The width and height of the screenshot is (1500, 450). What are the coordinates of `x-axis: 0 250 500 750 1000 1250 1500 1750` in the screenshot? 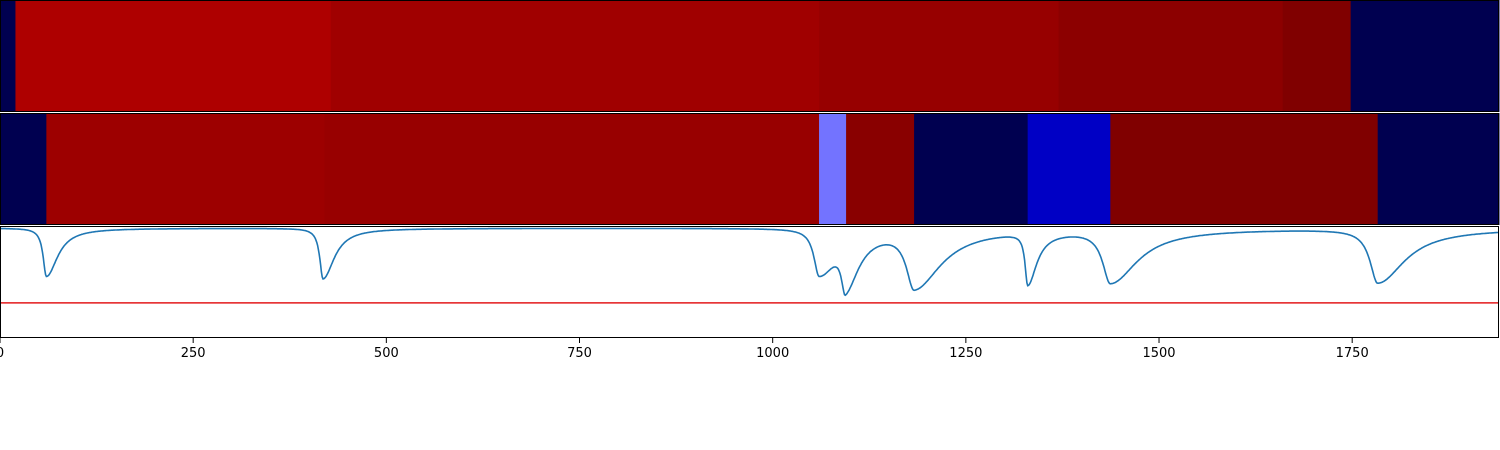 It's located at (684, 349).